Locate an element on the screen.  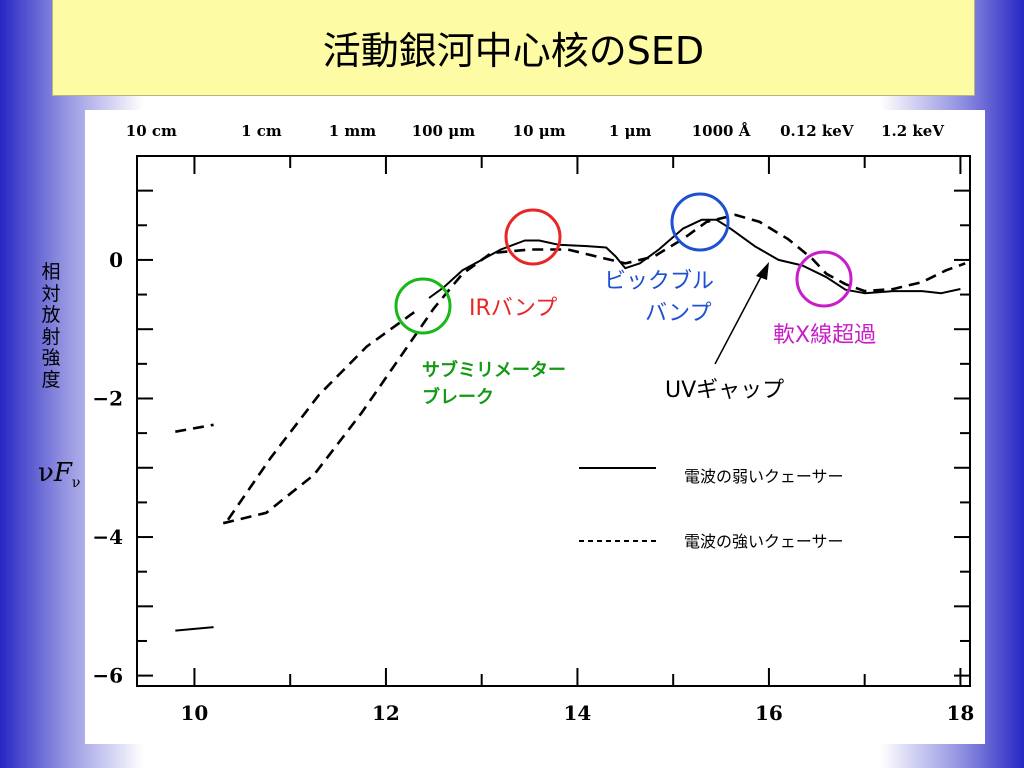
top-axis-label: 100 μm is located at coordinates (444, 131).